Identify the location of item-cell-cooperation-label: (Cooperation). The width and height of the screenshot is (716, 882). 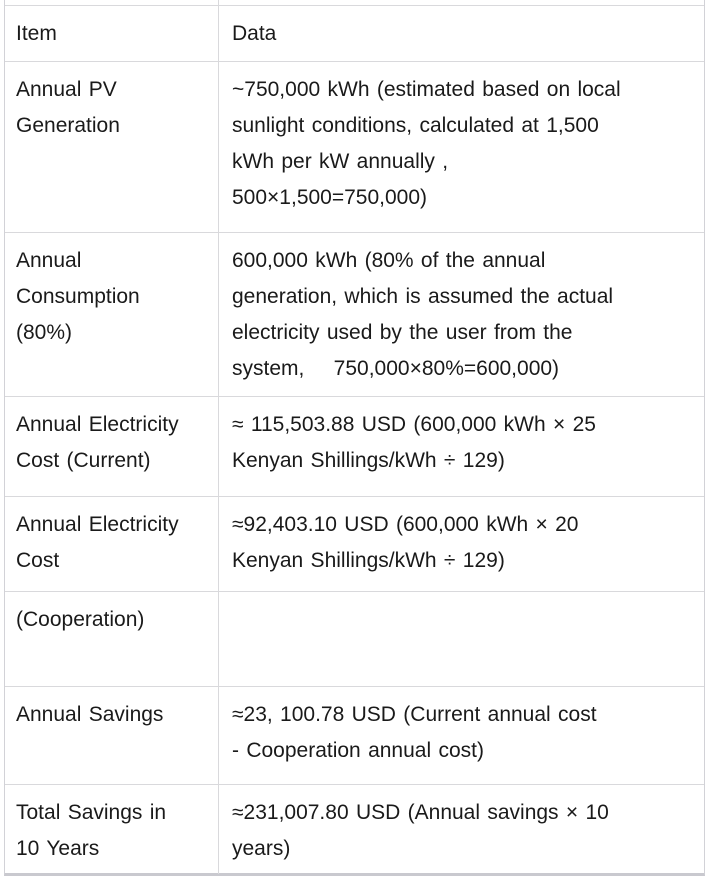
(112, 639).